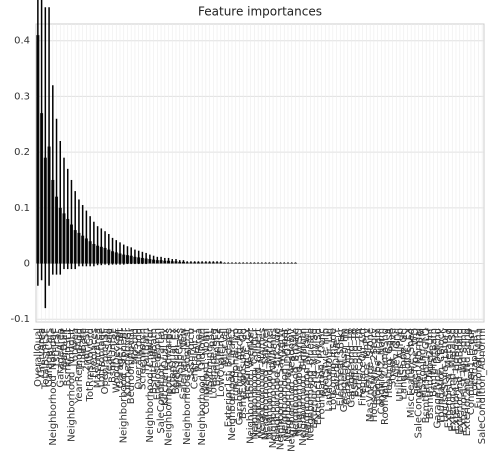 The height and width of the screenshot is (456, 490). I want to click on x-tick-label: Neighborhood_Crawfor, so click(150, 384).